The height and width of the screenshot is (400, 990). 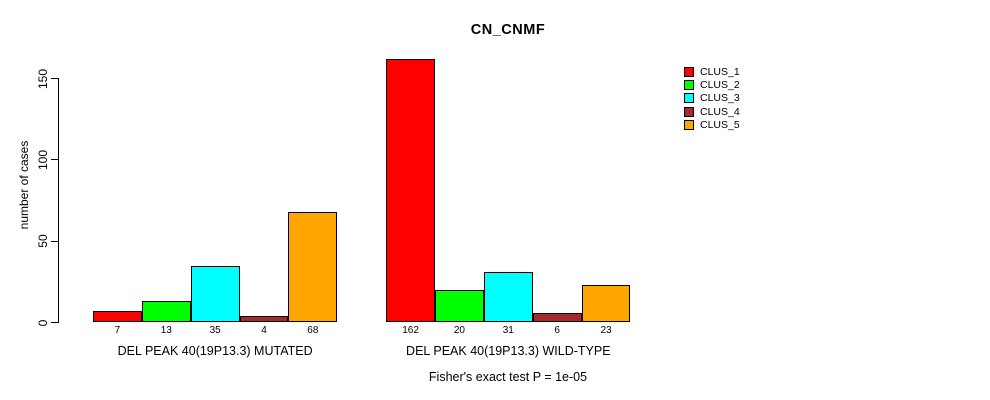 I want to click on bar-clus_3-group1, so click(x=215, y=294).